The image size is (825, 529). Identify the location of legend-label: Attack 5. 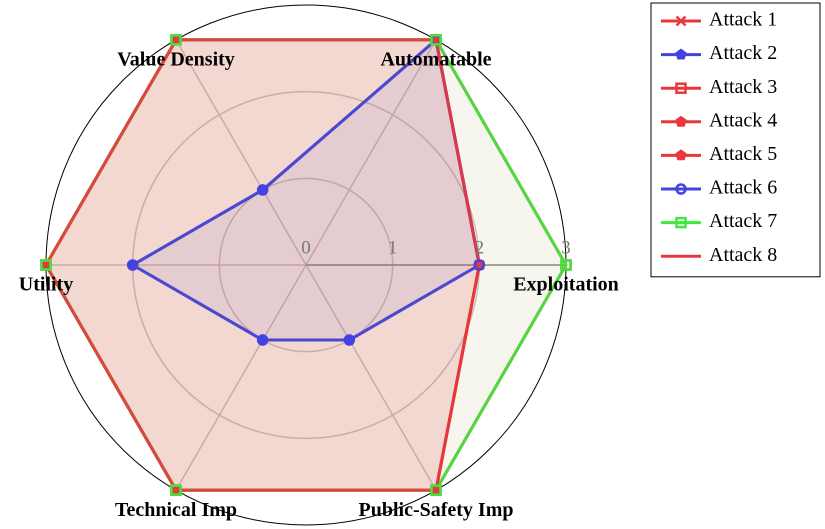
(743, 154).